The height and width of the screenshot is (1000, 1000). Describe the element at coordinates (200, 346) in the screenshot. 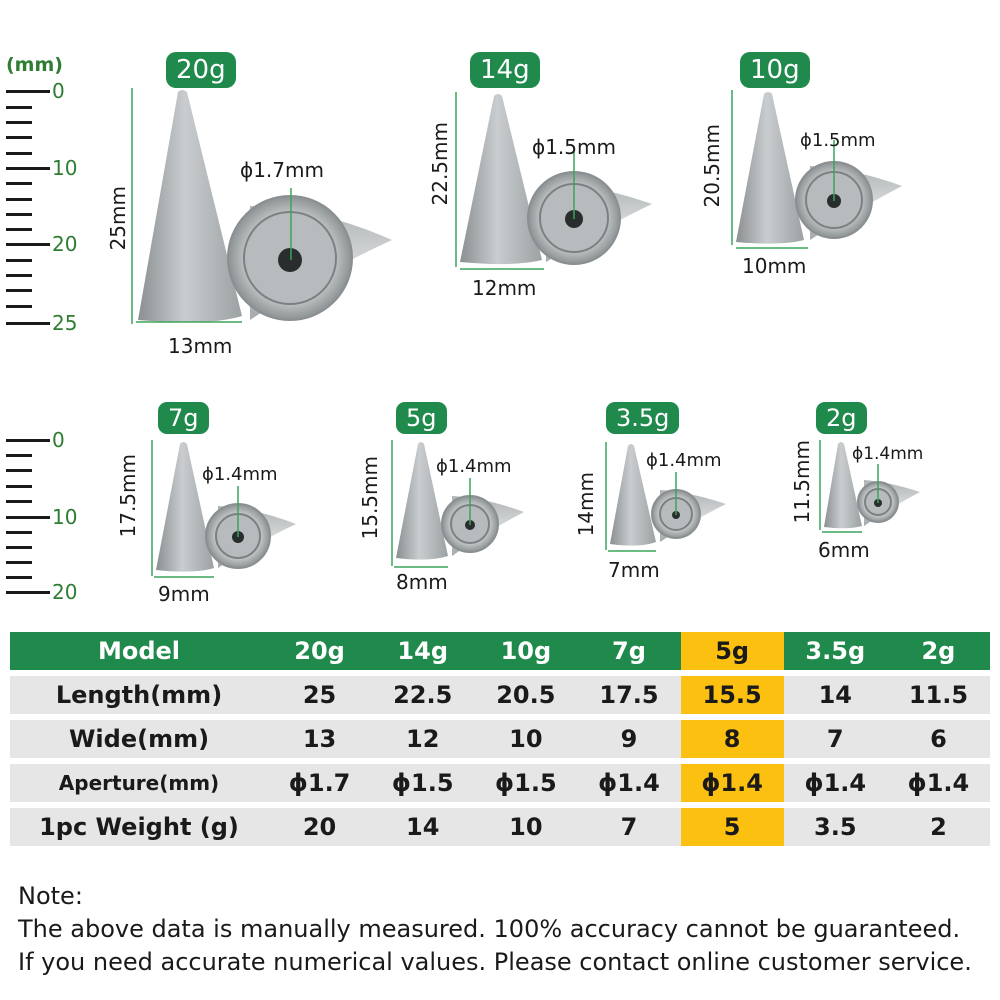

I see `width-label-20g: 13mm` at that location.